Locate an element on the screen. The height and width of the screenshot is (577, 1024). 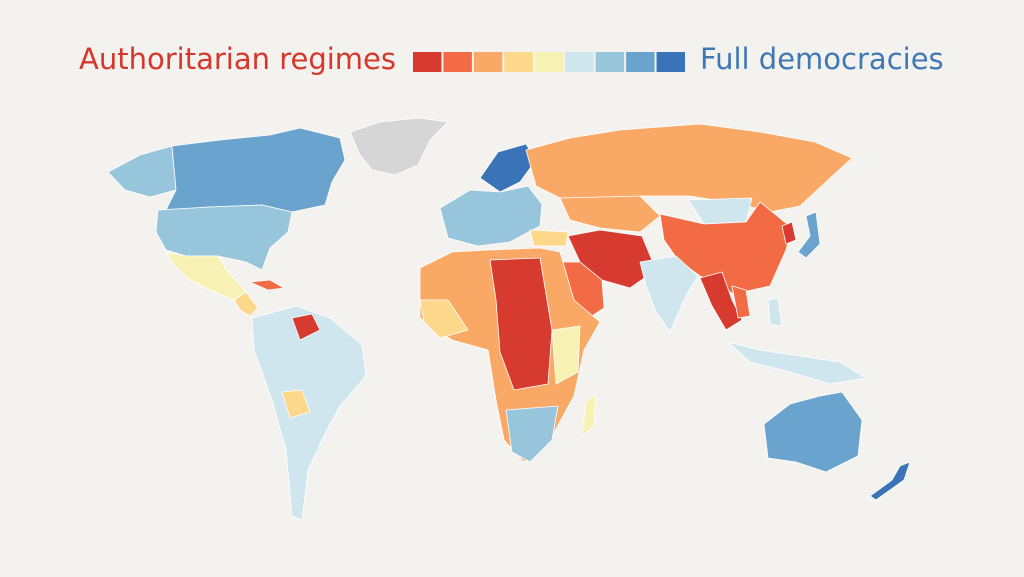
south-america is located at coordinates (309, 413).